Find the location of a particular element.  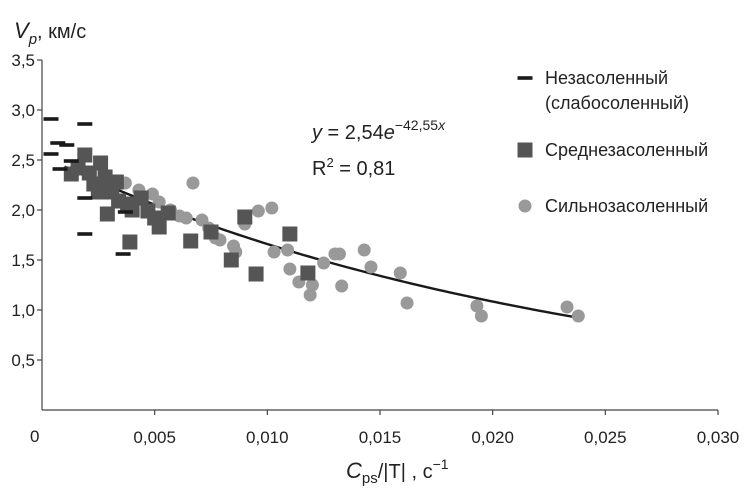

y-tick-label-0: 0,5 is located at coordinates (23, 360).